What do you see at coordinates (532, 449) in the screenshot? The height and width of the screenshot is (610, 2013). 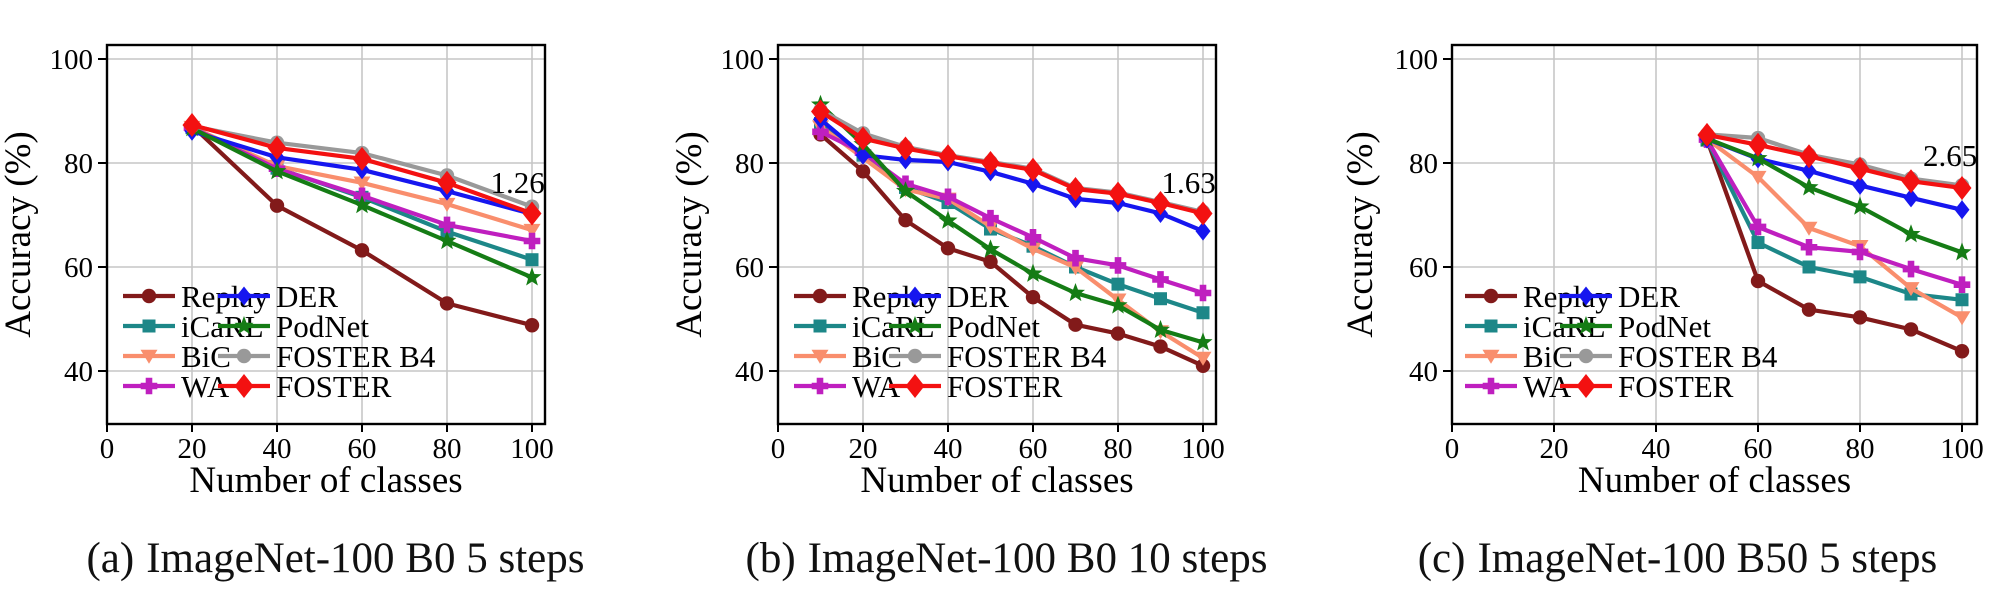 I see `x-tick-label: 100` at bounding box center [532, 449].